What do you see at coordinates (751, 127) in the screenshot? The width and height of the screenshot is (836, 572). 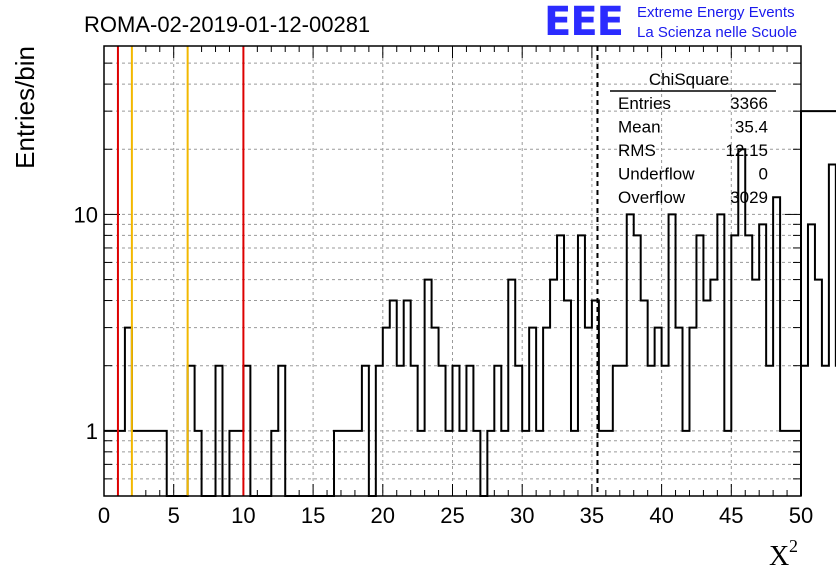 I see `stats-value: 35.4` at bounding box center [751, 127].